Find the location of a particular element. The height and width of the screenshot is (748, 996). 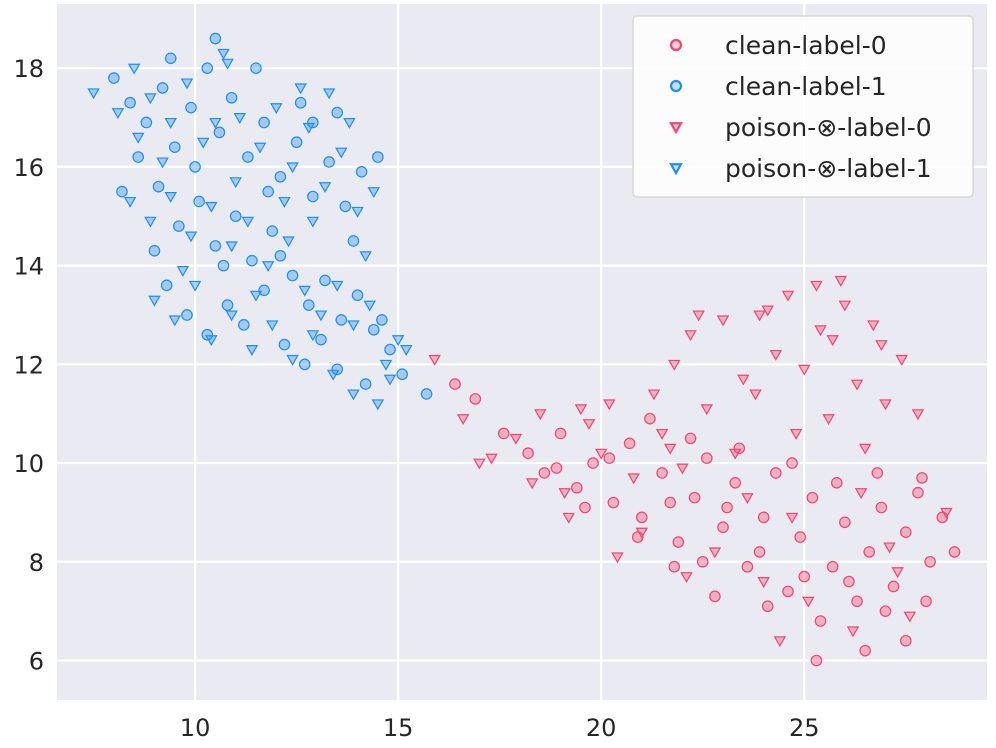

y-tick-label: 18 is located at coordinates (28, 69).